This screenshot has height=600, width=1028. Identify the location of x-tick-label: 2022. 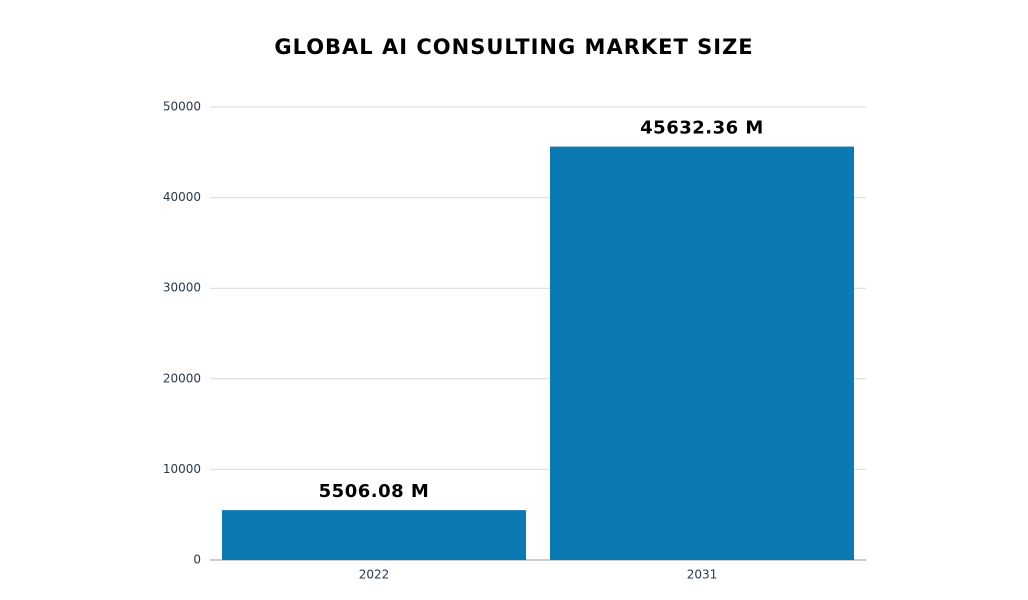
(374, 575).